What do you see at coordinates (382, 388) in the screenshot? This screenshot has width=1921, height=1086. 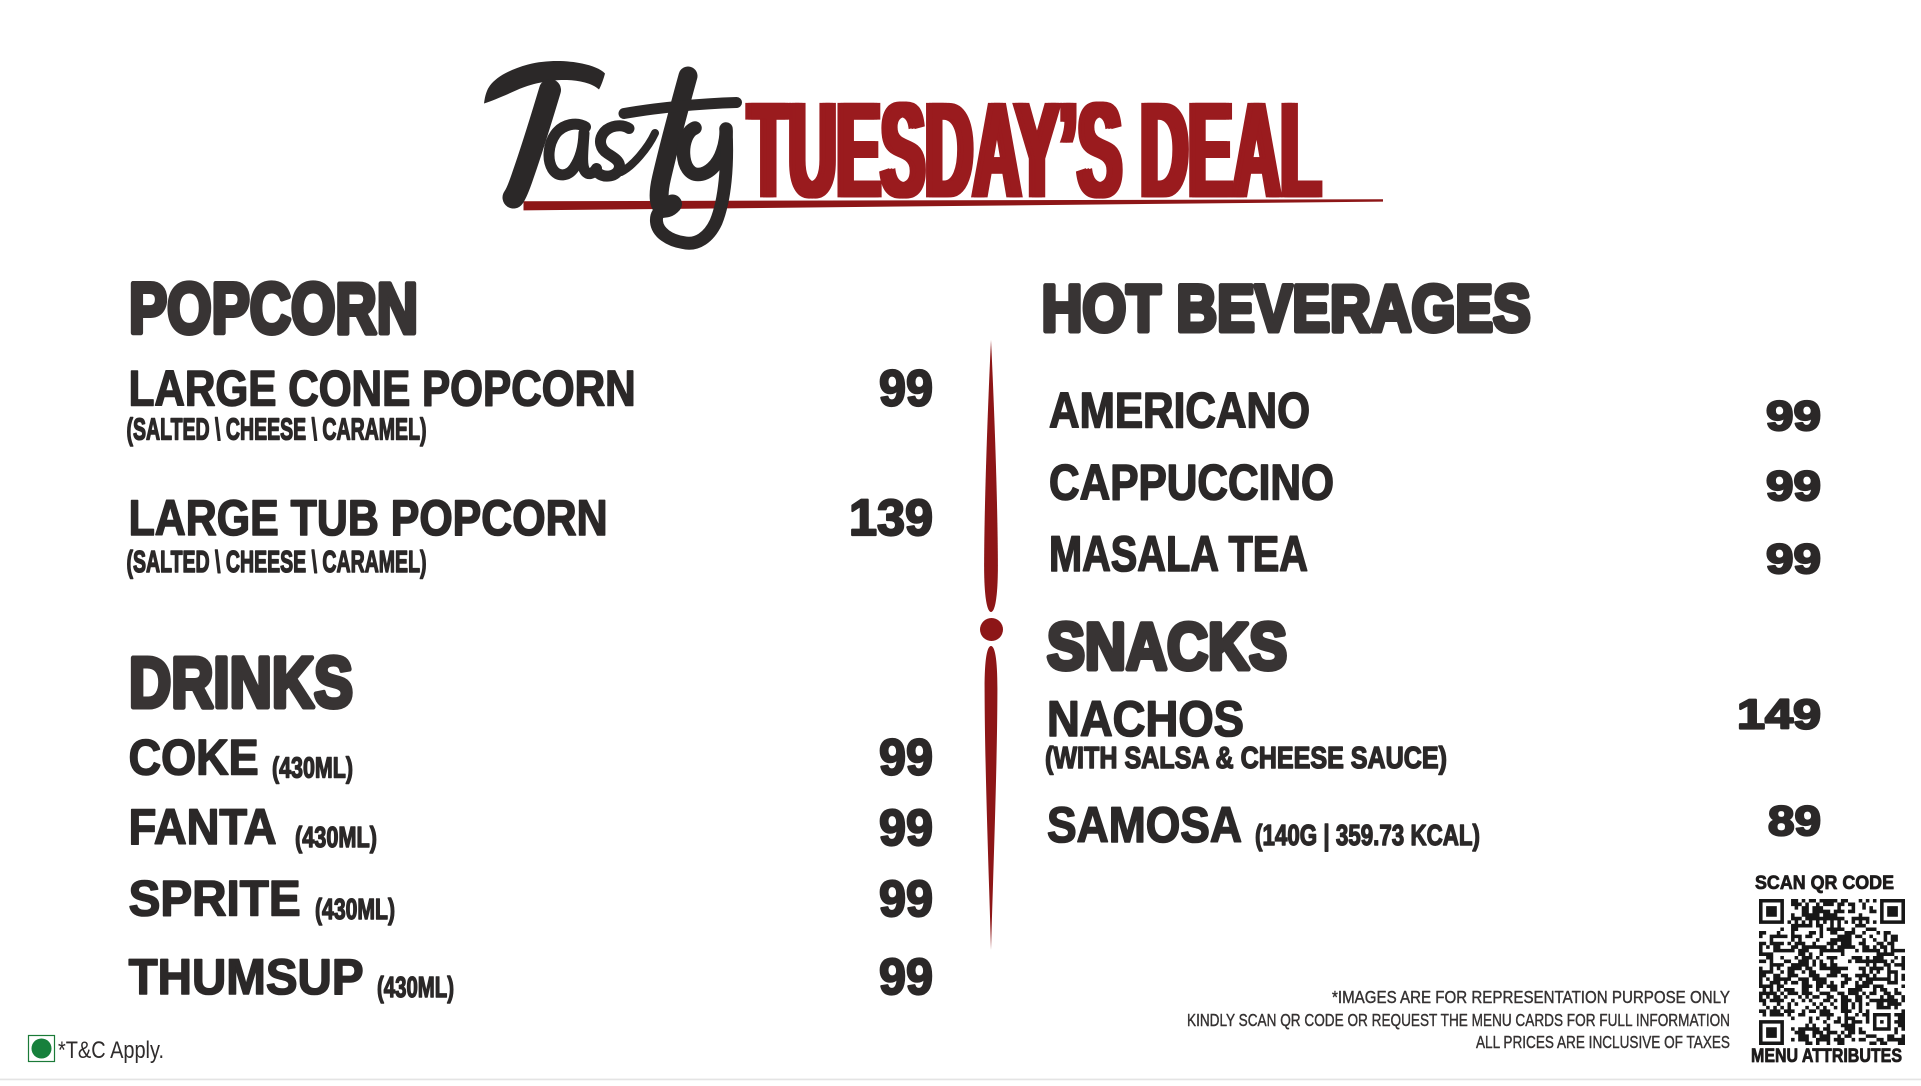 I see `svg-text: LARGE CONE POPCORN` at bounding box center [382, 388].